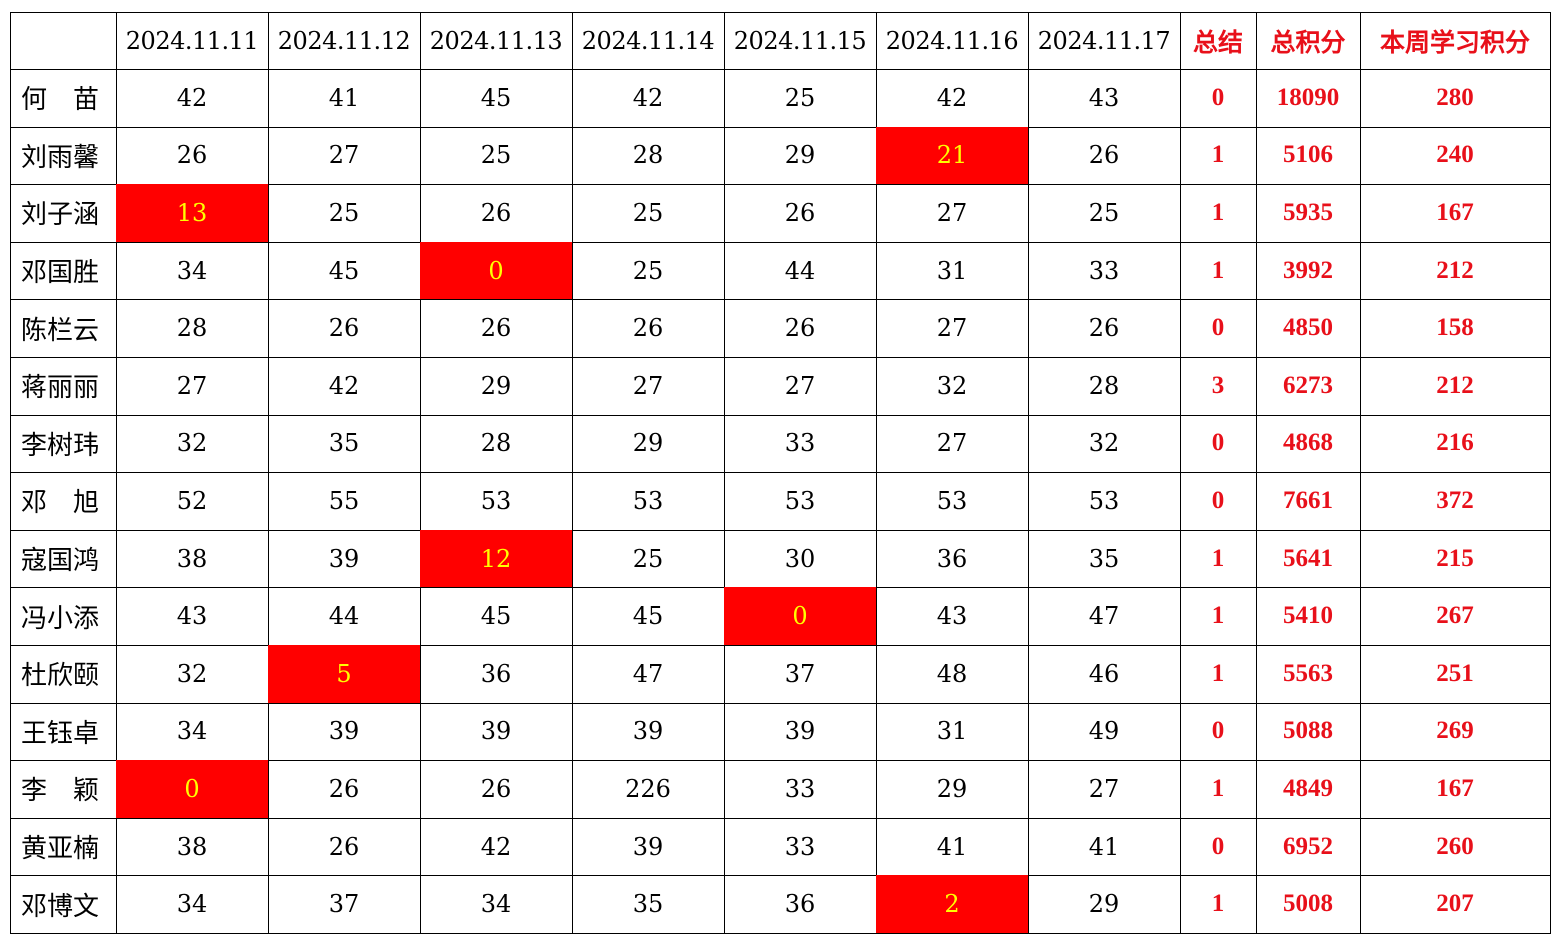 Image resolution: width=1568 pixels, height=946 pixels. What do you see at coordinates (63, 732) in the screenshot?
I see `name-cell: 王钰卓` at bounding box center [63, 732].